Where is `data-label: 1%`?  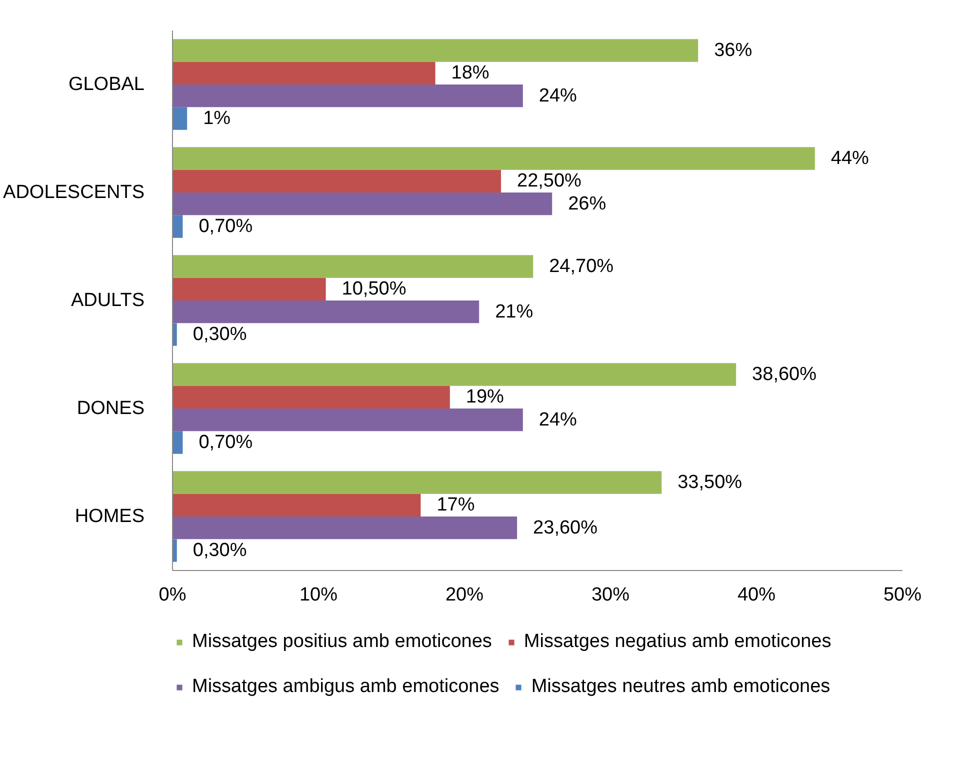 data-label: 1% is located at coordinates (217, 119).